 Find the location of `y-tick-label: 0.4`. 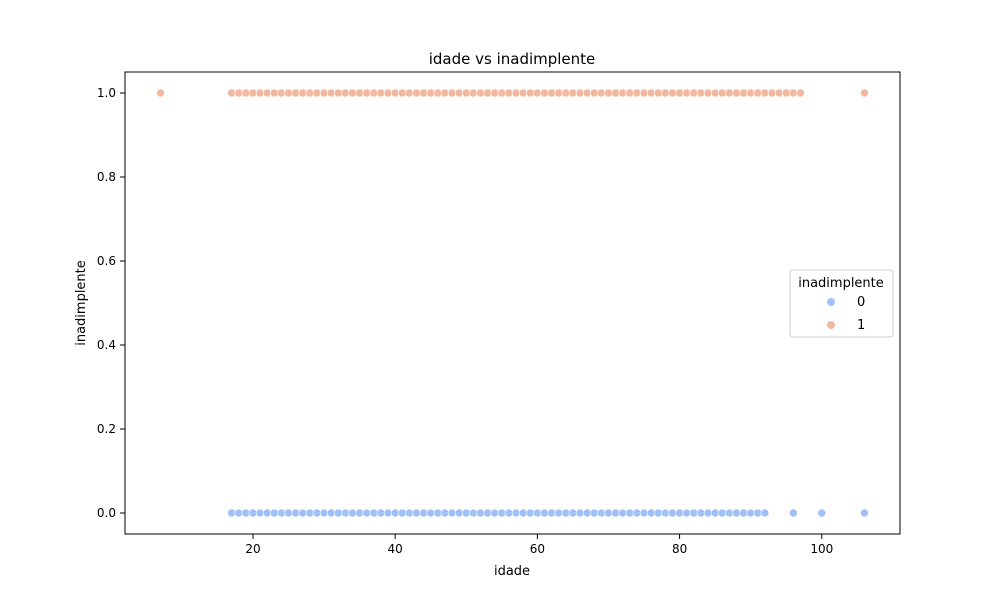

y-tick-label: 0.4 is located at coordinates (106, 345).